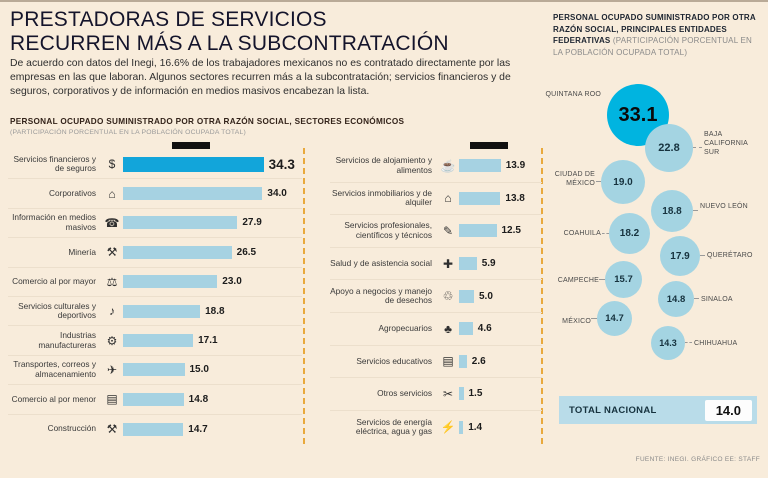  I want to click on state-label-chihuahua: CHIHUAHUA, so click(716, 343).